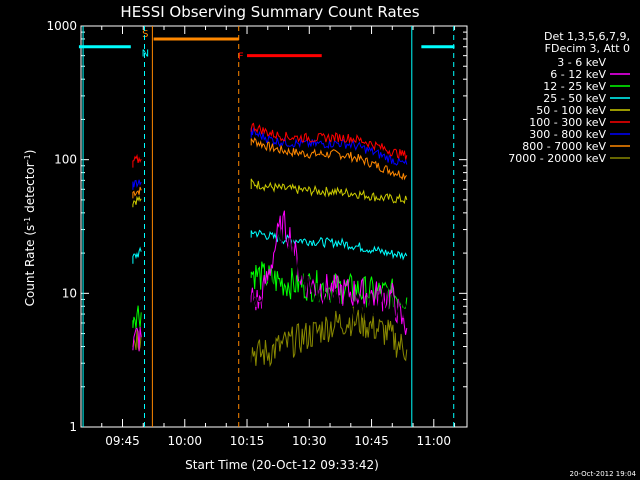 Image resolution: width=640 pixels, height=480 pixels. Describe the element at coordinates (567, 134) in the screenshot. I see `legend-entry-label: 300 - 800 keV` at that location.